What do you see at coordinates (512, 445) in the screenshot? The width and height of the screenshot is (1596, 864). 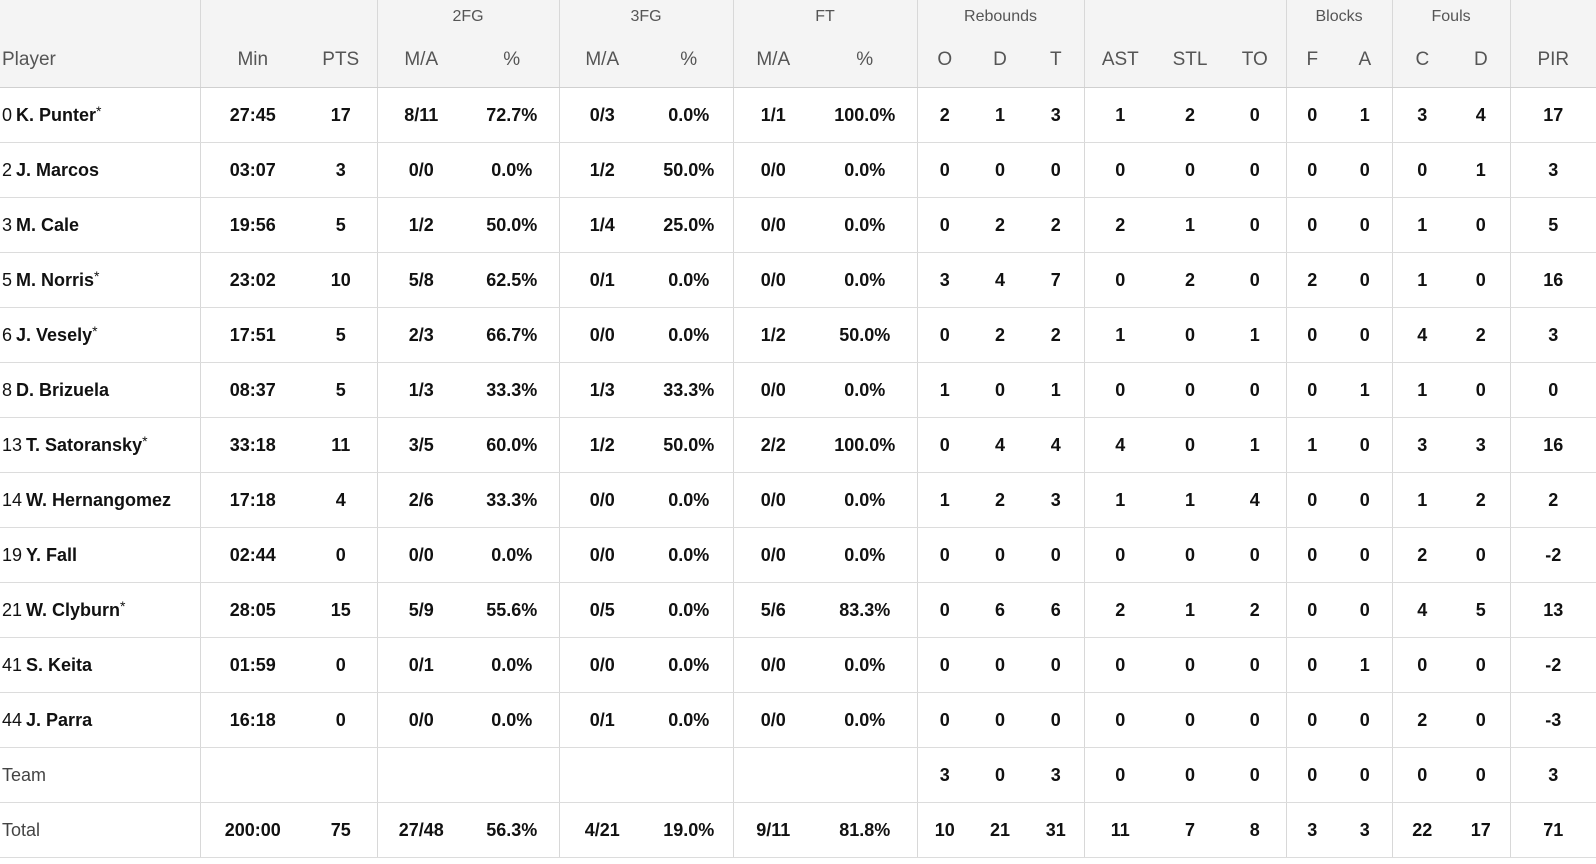 I see `cell-2fg-pct: 60.0%` at bounding box center [512, 445].